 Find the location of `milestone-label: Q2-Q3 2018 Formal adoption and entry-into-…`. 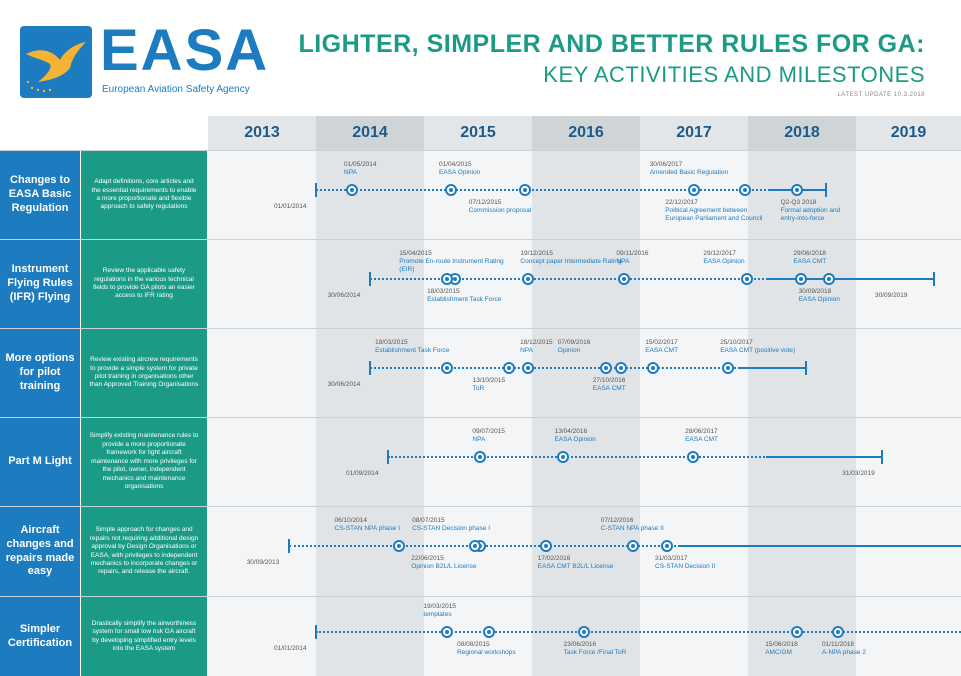

milestone-label: Q2-Q3 2018 Formal adoption and entry-into-… is located at coordinates (811, 211).